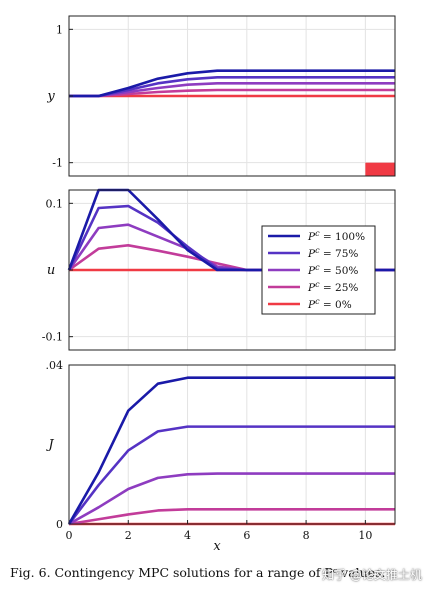 The image size is (445, 595). I want to click on legend-label: Pc = 50%, so click(332, 270).